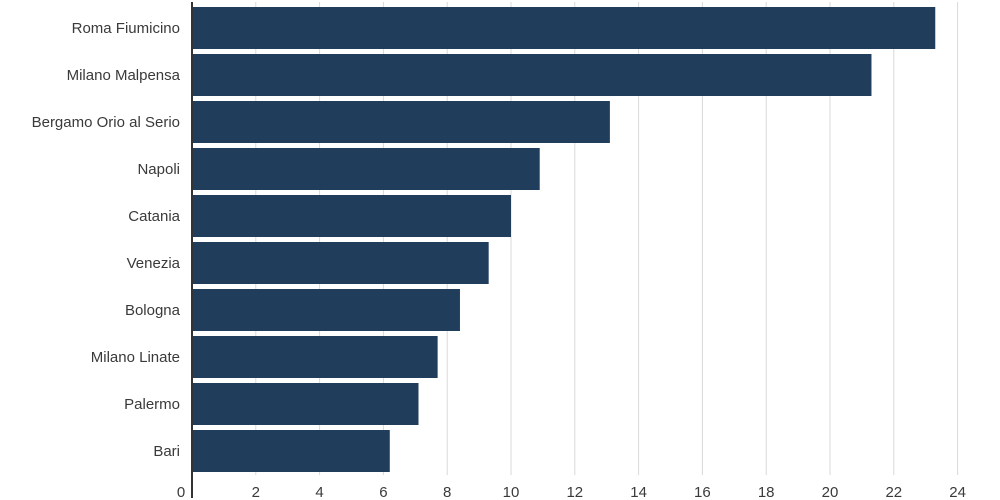 The width and height of the screenshot is (1000, 500). What do you see at coordinates (830, 492) in the screenshot?
I see `x-tick-label: 20` at bounding box center [830, 492].